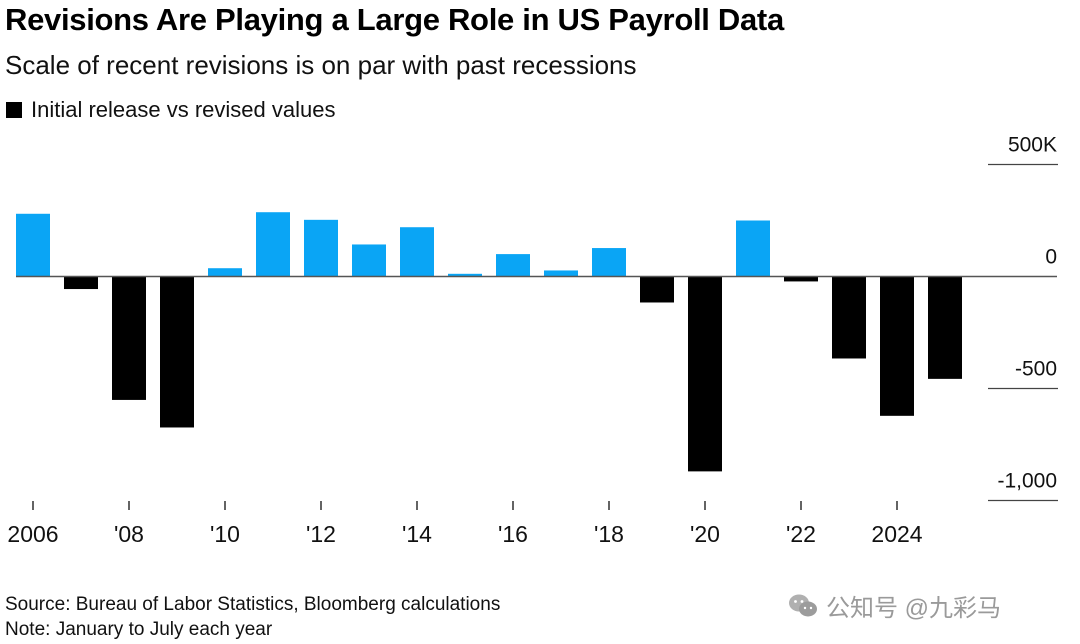 The width and height of the screenshot is (1080, 644). I want to click on y-tick-label: -500, so click(1036, 369).